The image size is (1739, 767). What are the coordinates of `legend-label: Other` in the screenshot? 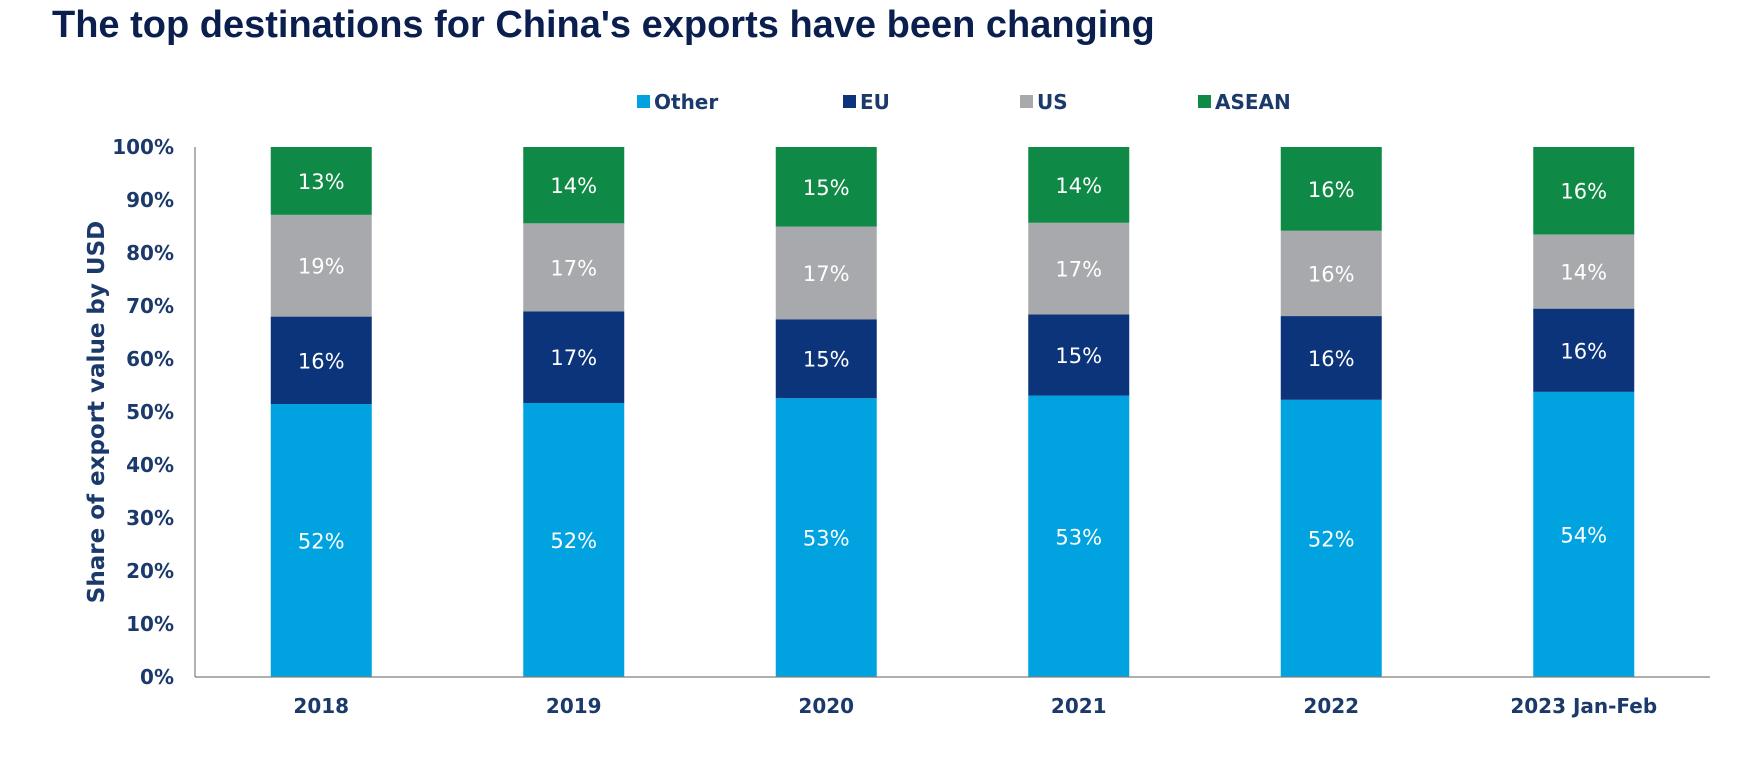 It's located at (686, 102).